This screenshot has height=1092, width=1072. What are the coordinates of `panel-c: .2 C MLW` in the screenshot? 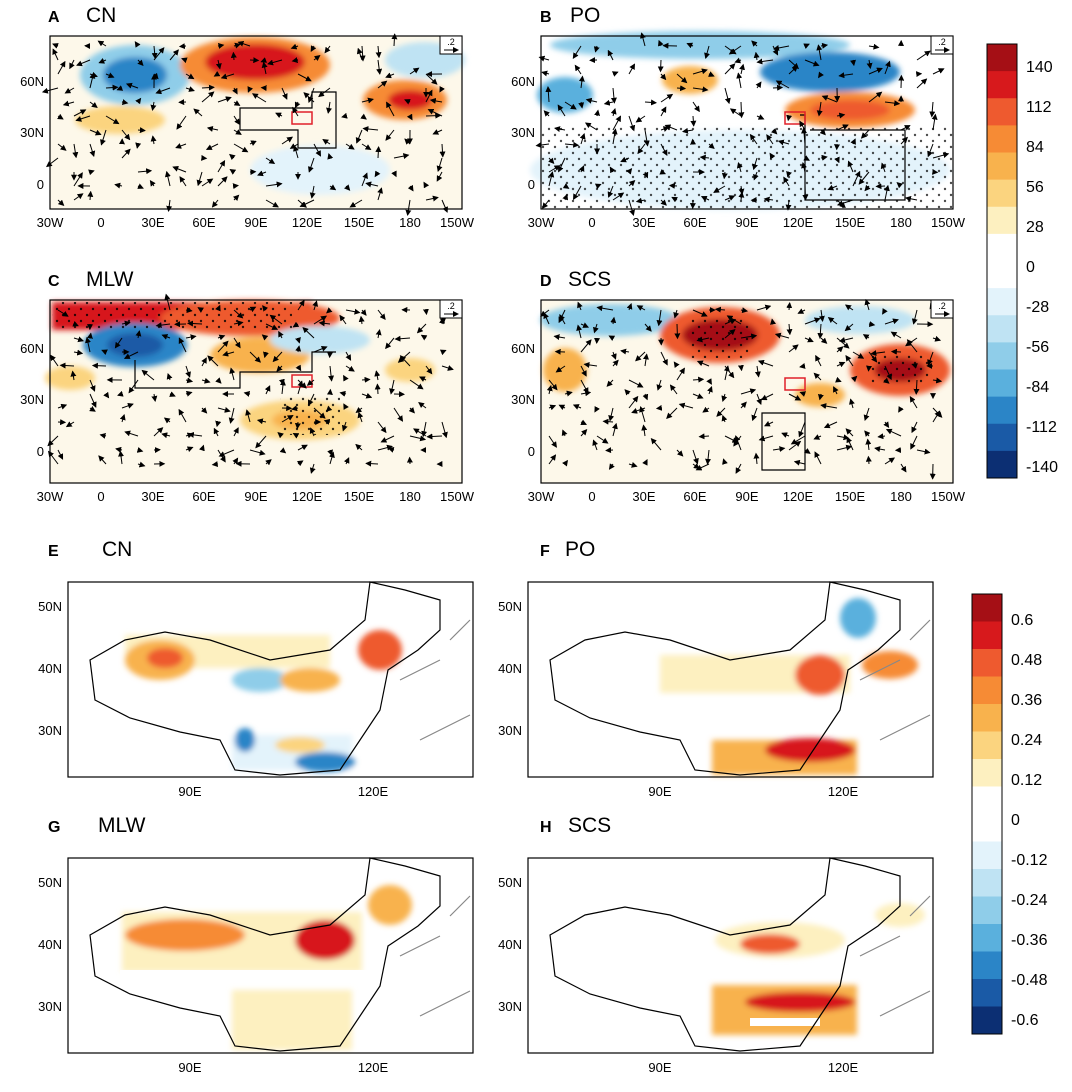 It's located at (253, 375).